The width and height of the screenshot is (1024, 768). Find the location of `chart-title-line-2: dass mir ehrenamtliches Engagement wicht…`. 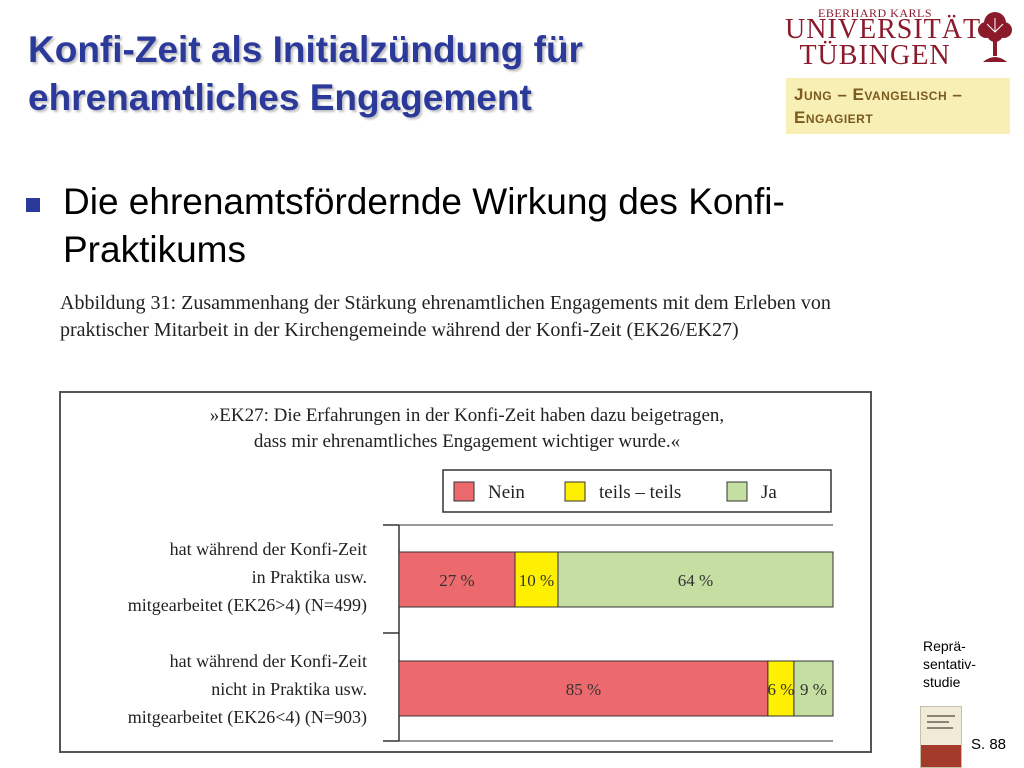

chart-title-line-2: dass mir ehrenamtliches Engagement wicht… is located at coordinates (467, 441).